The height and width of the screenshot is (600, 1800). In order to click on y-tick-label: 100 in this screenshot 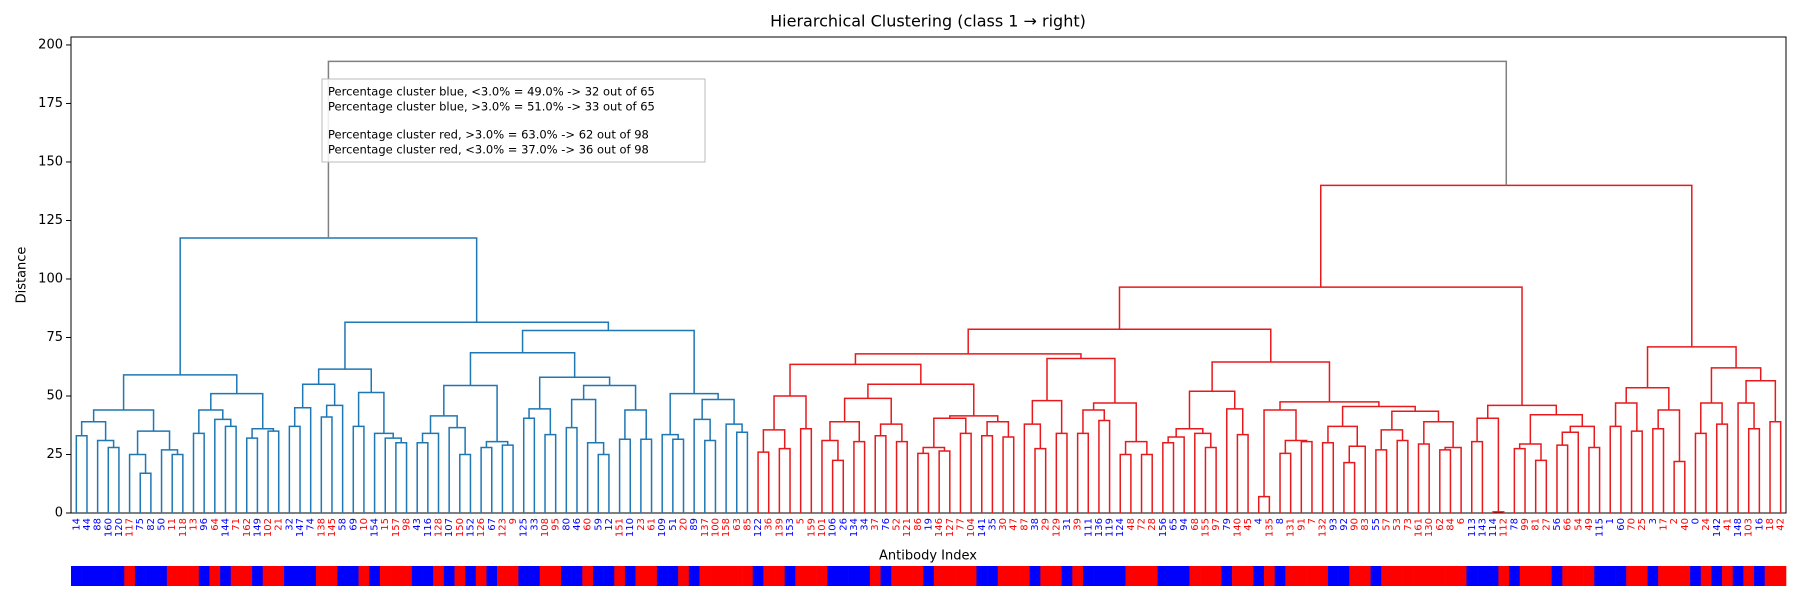, I will do `click(50, 278)`.